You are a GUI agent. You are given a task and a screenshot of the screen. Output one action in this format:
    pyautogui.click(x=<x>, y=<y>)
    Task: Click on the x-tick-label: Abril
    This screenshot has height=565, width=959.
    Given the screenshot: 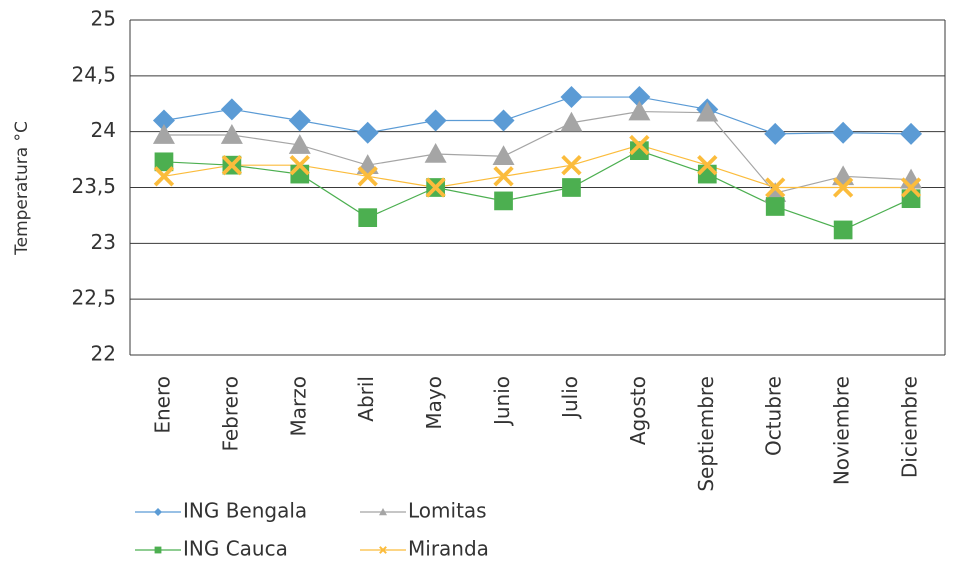 What is the action you would take?
    pyautogui.click(x=366, y=399)
    